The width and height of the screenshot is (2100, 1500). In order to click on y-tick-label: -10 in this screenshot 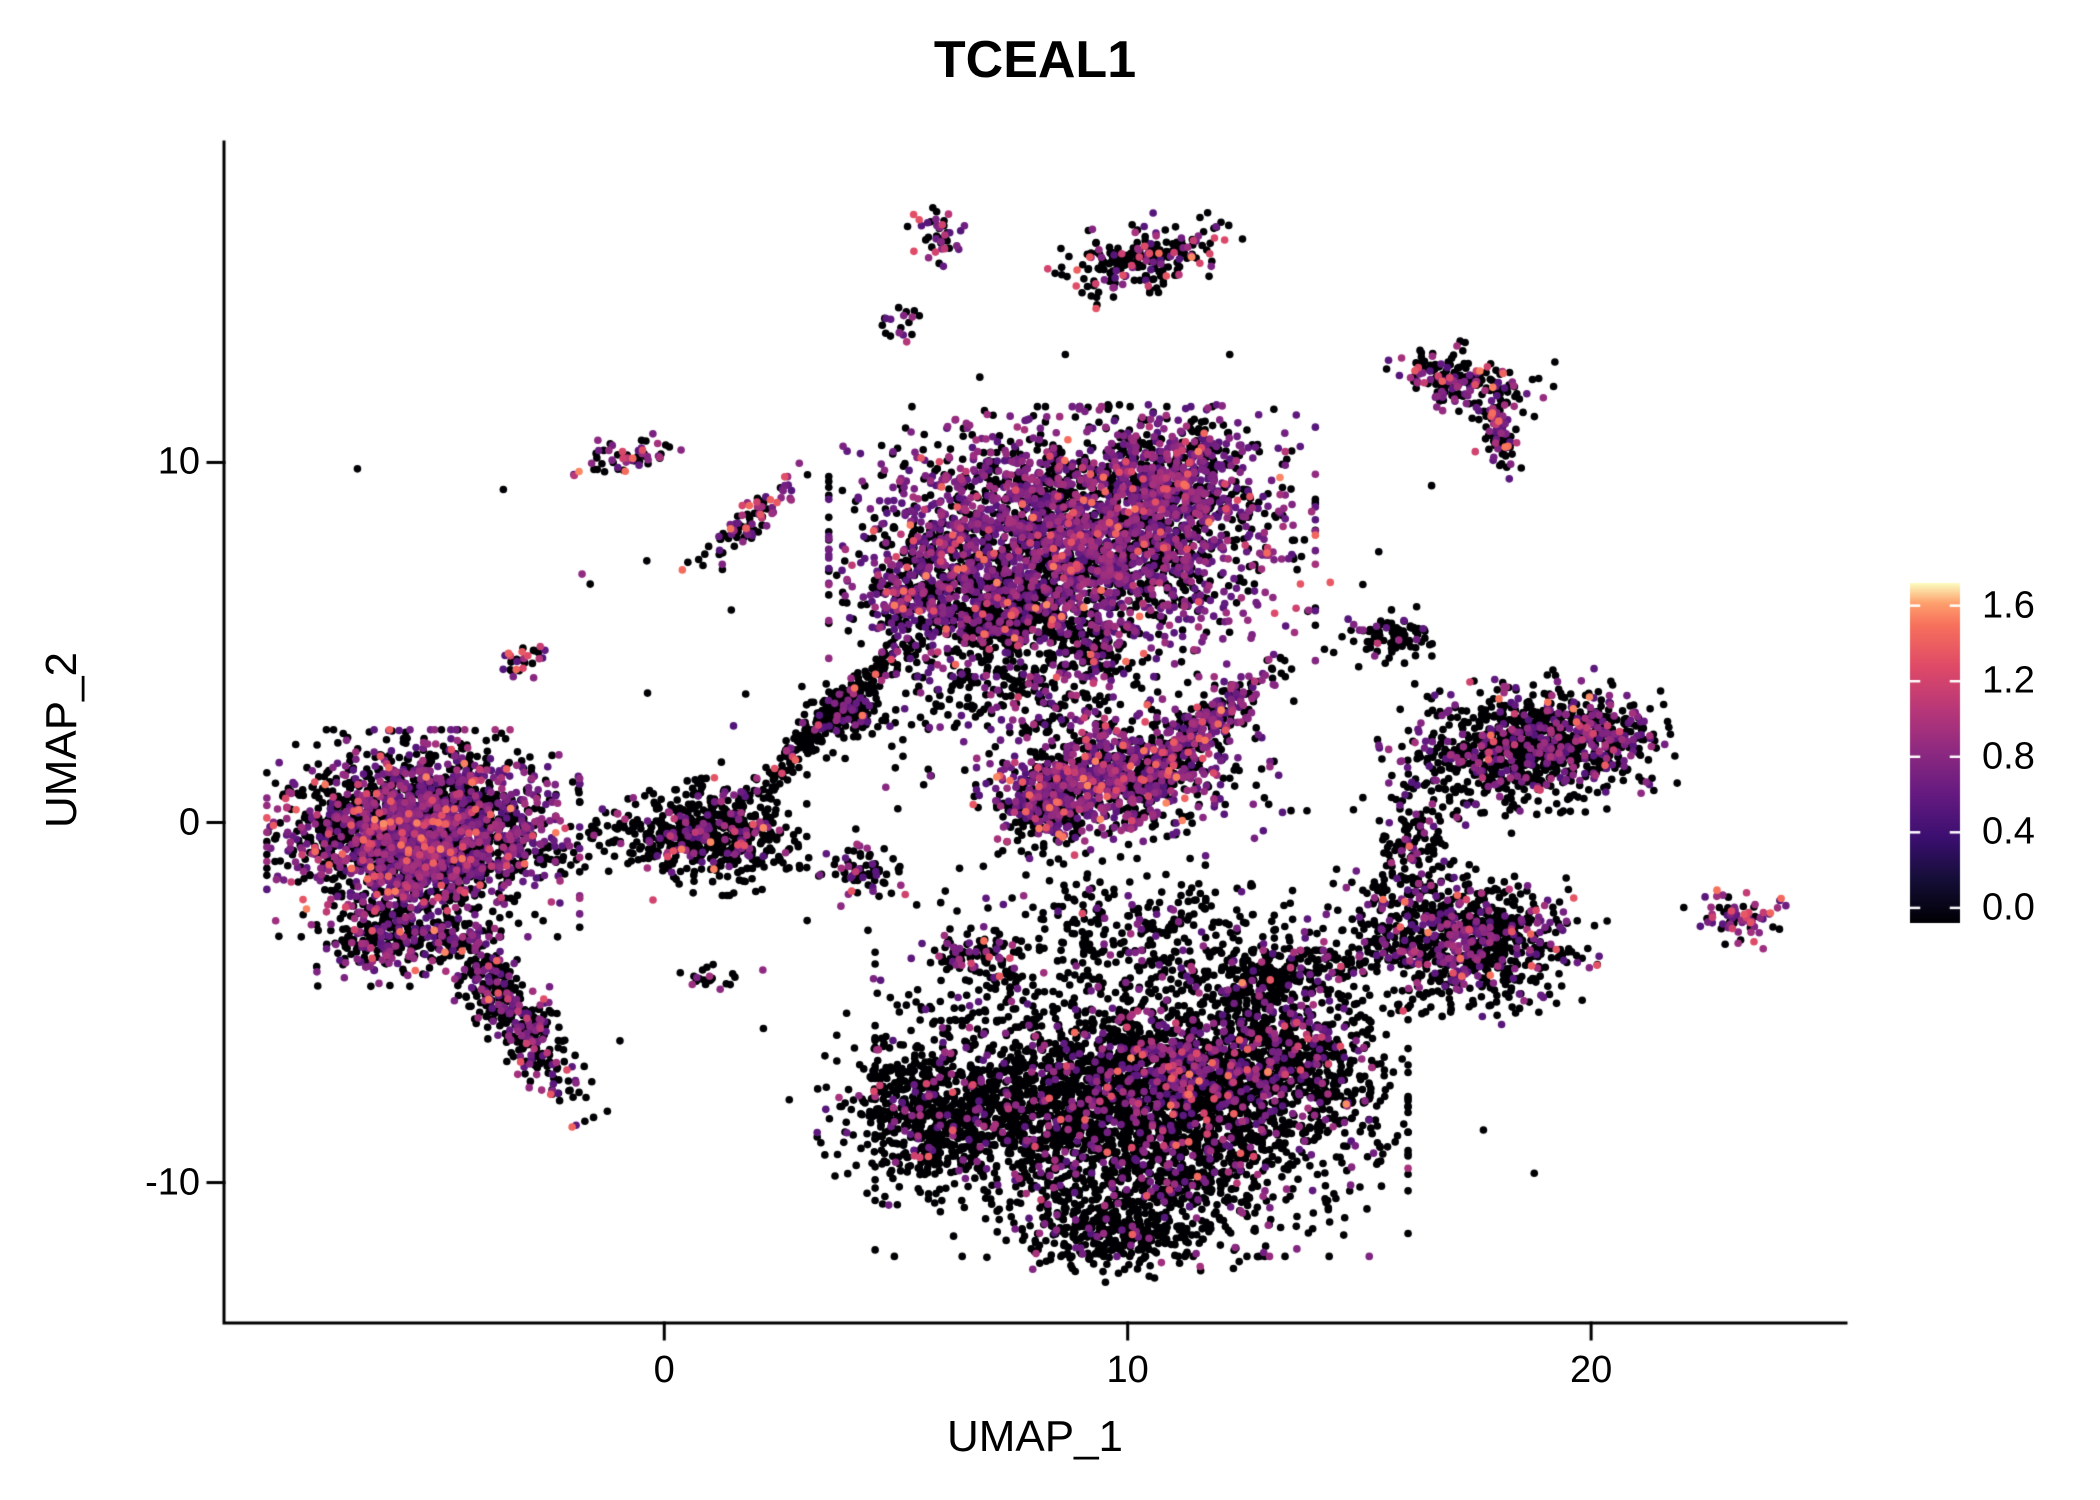, I will do `click(172, 1182)`.